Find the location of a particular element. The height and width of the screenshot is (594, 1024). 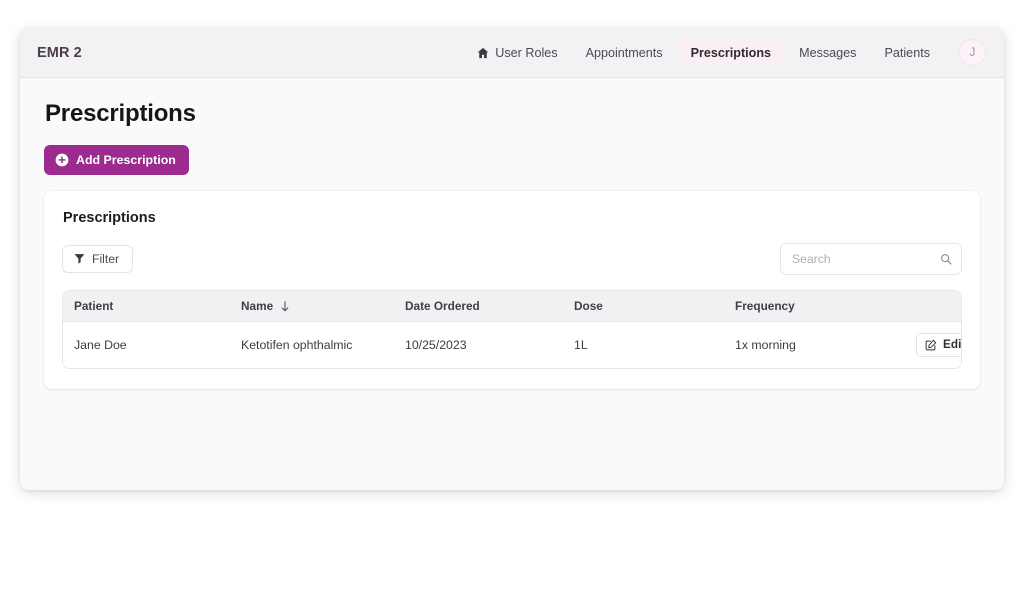

plus-circle-icon is located at coordinates (62, 160).